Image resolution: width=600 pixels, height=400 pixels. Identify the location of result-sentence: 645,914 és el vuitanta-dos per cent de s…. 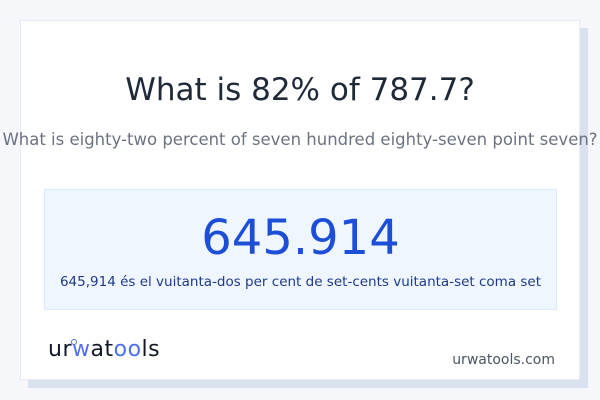
(300, 282).